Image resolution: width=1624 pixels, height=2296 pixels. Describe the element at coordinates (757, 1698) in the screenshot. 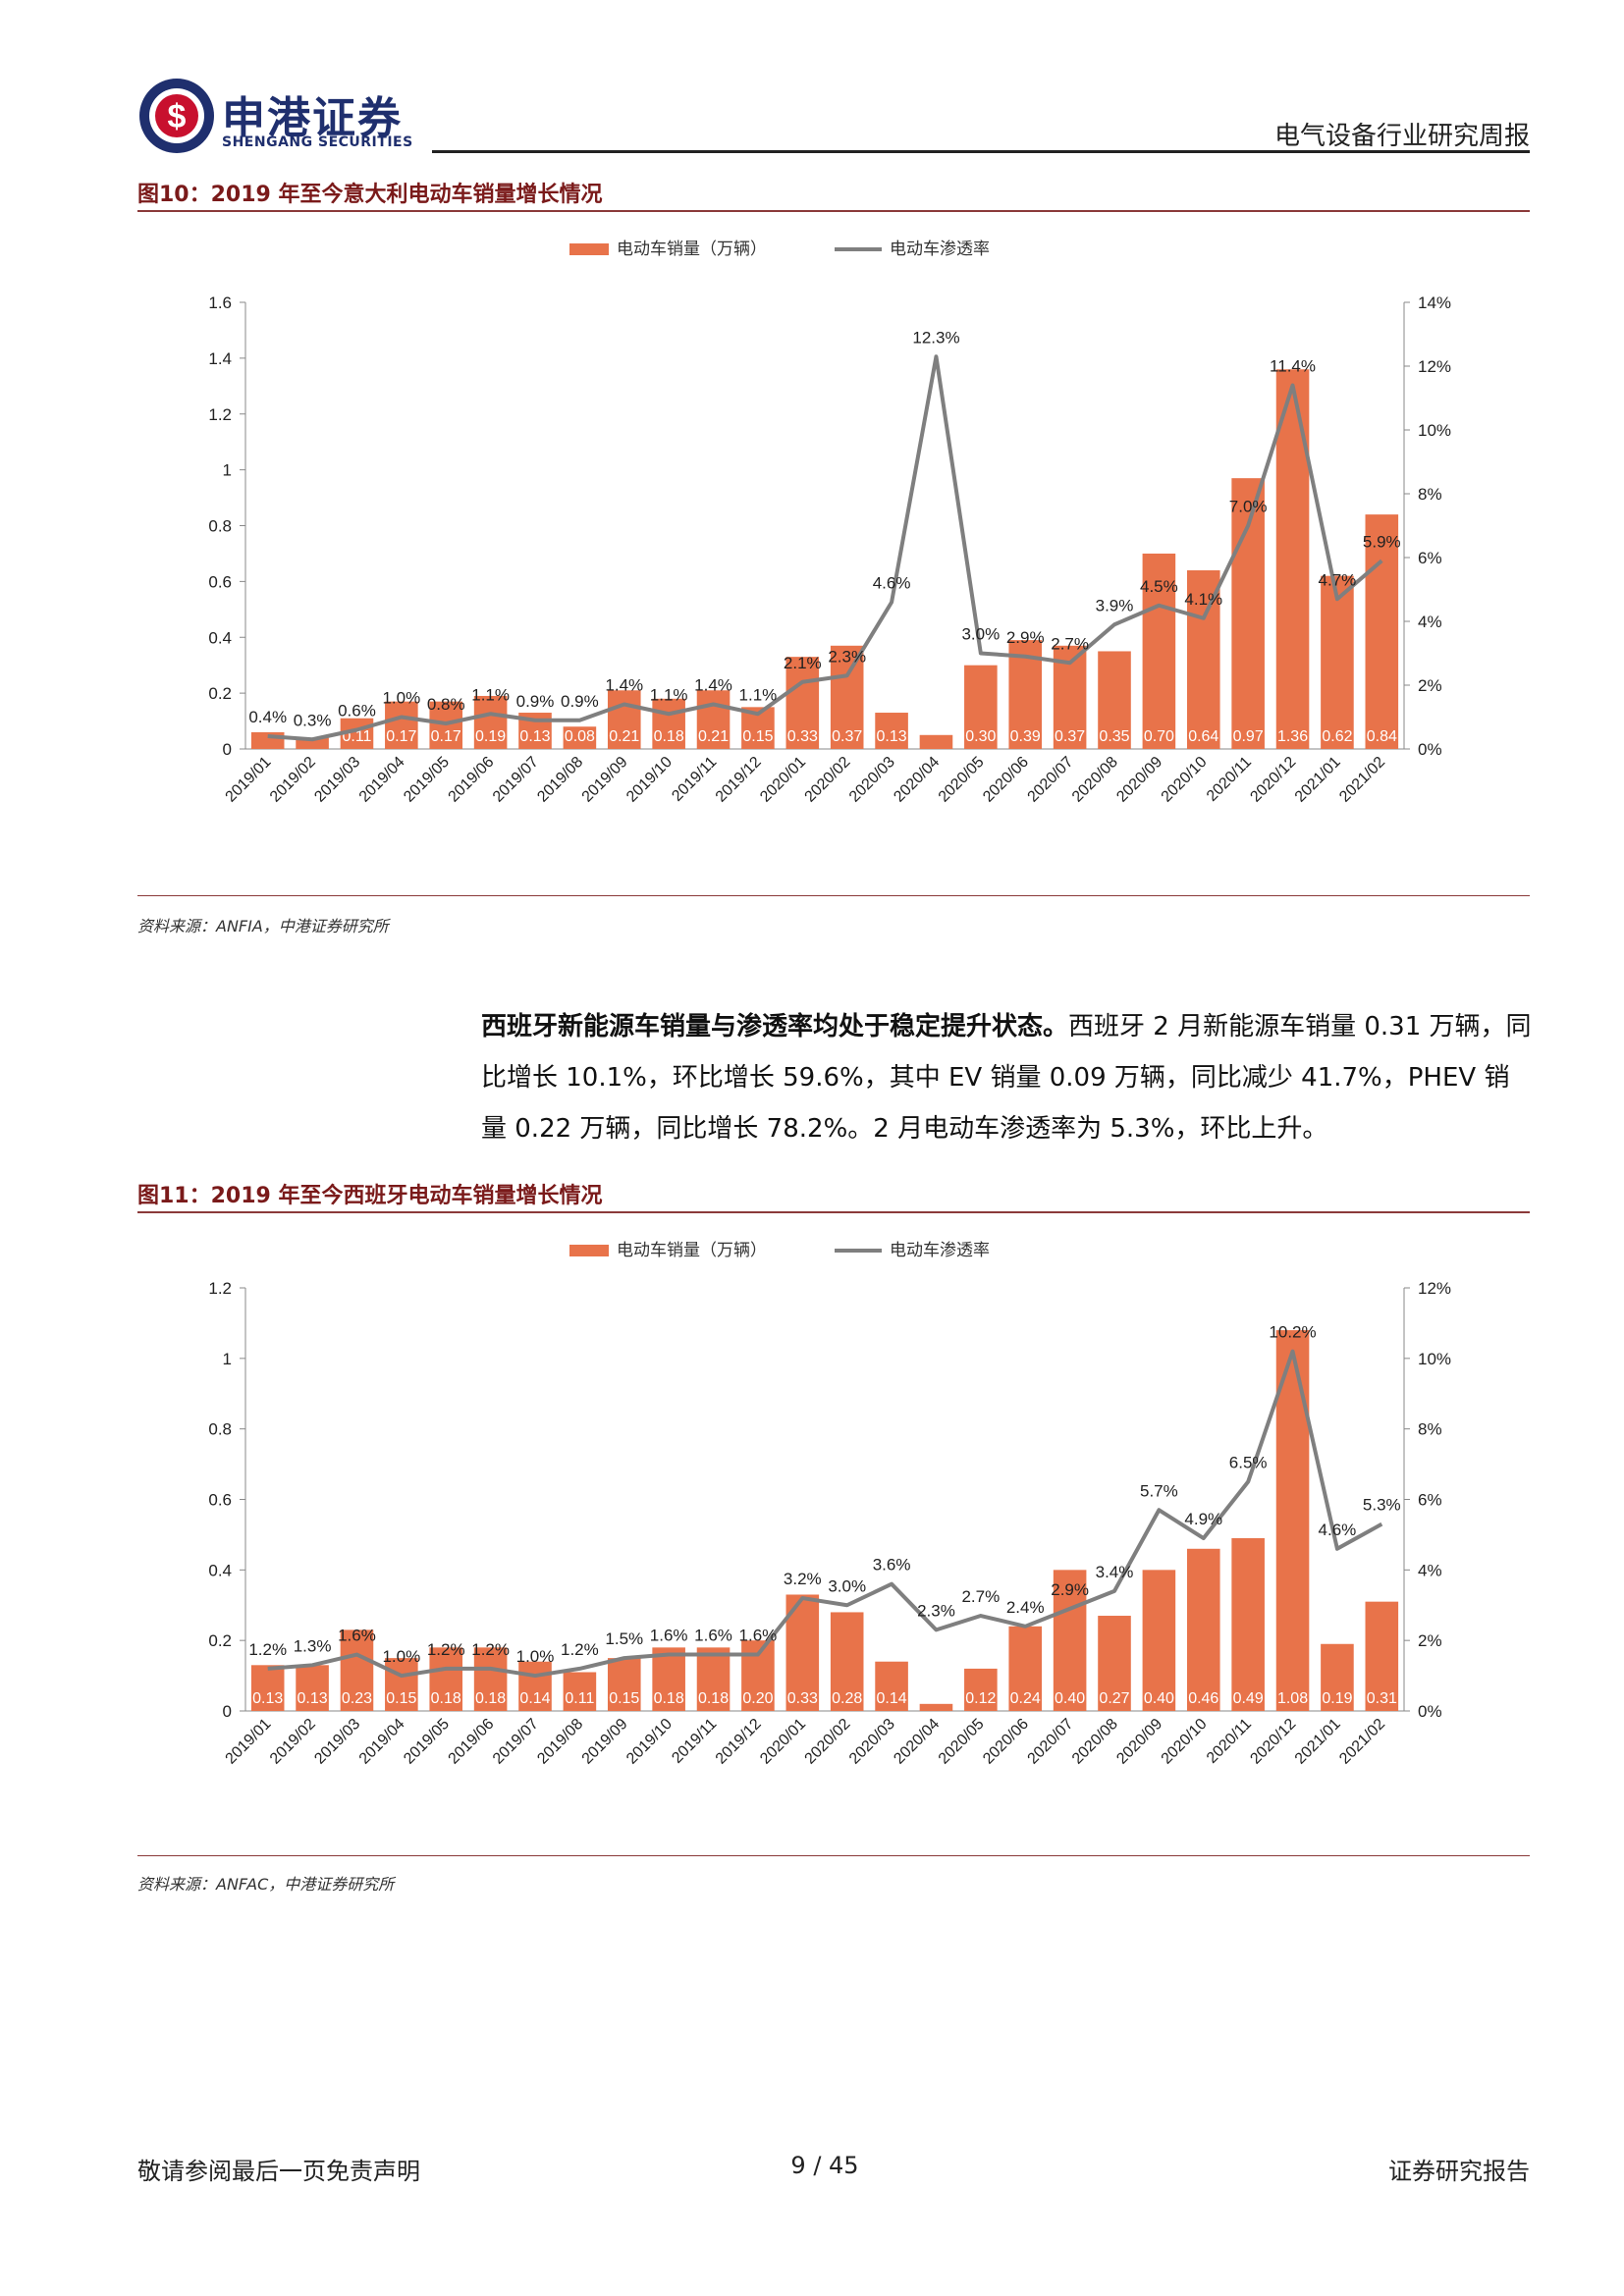

I see `bar-value-label: 0.20` at that location.